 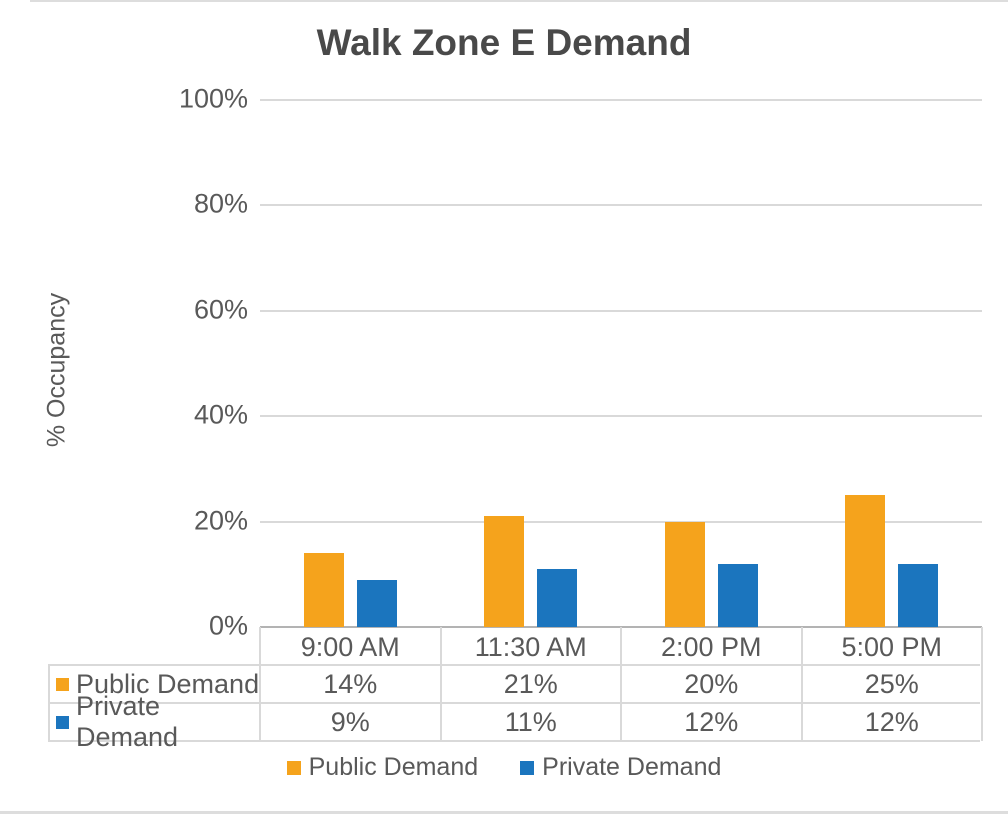 I want to click on legend-item: Private Demand, so click(x=620, y=767).